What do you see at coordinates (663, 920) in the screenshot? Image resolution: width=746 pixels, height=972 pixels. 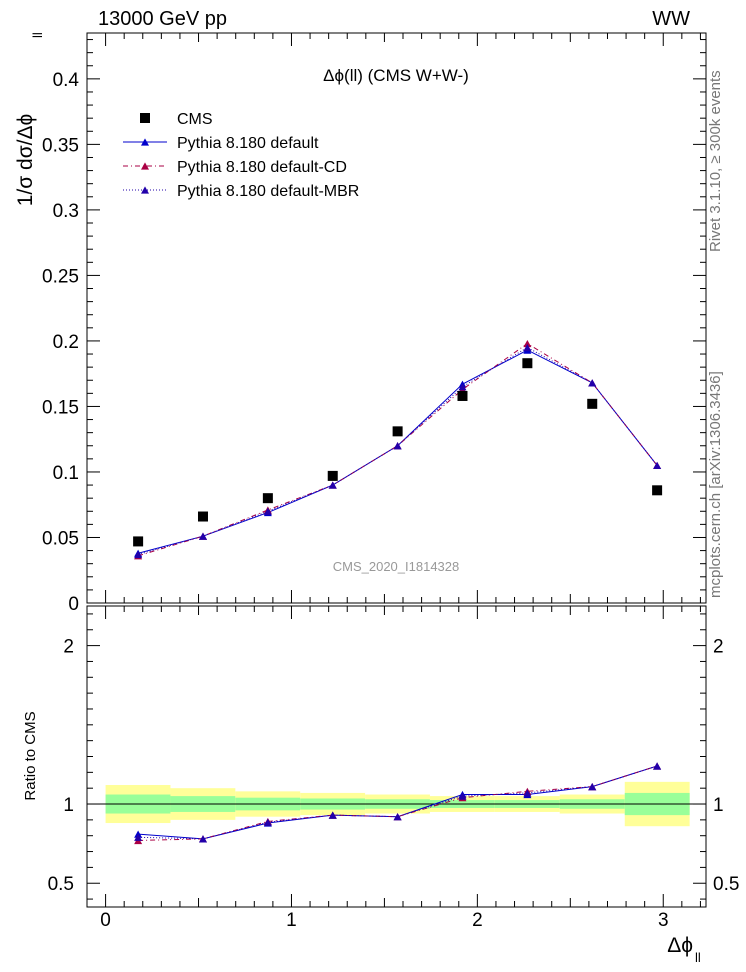 I see `x-tick-label: 3` at bounding box center [663, 920].